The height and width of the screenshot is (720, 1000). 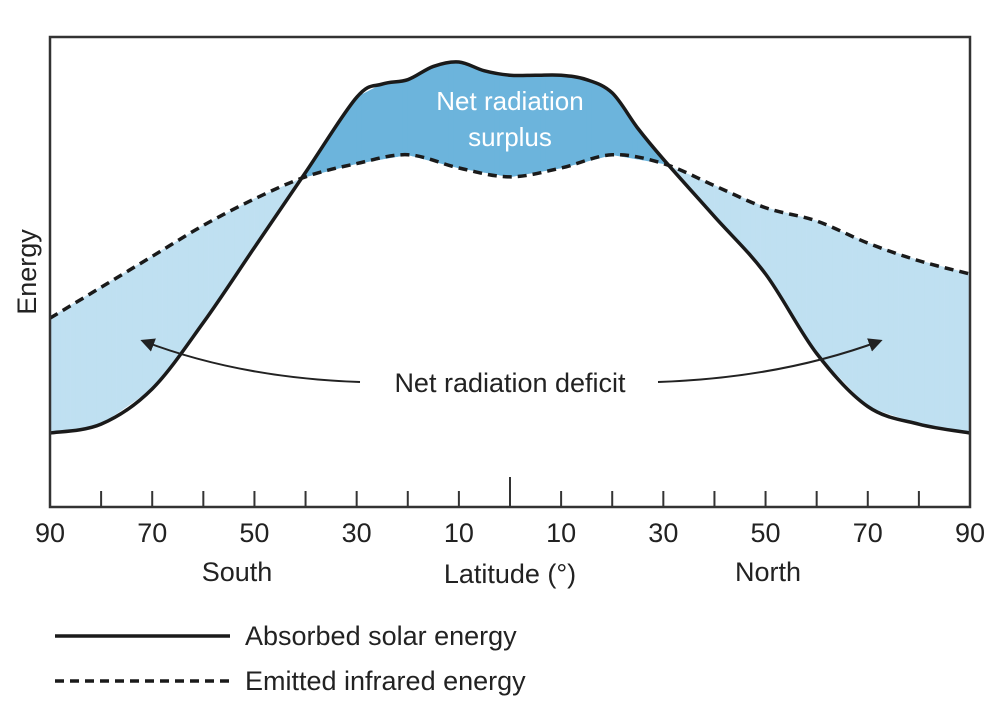 What do you see at coordinates (50, 533) in the screenshot?
I see `x-tick-label: 90` at bounding box center [50, 533].